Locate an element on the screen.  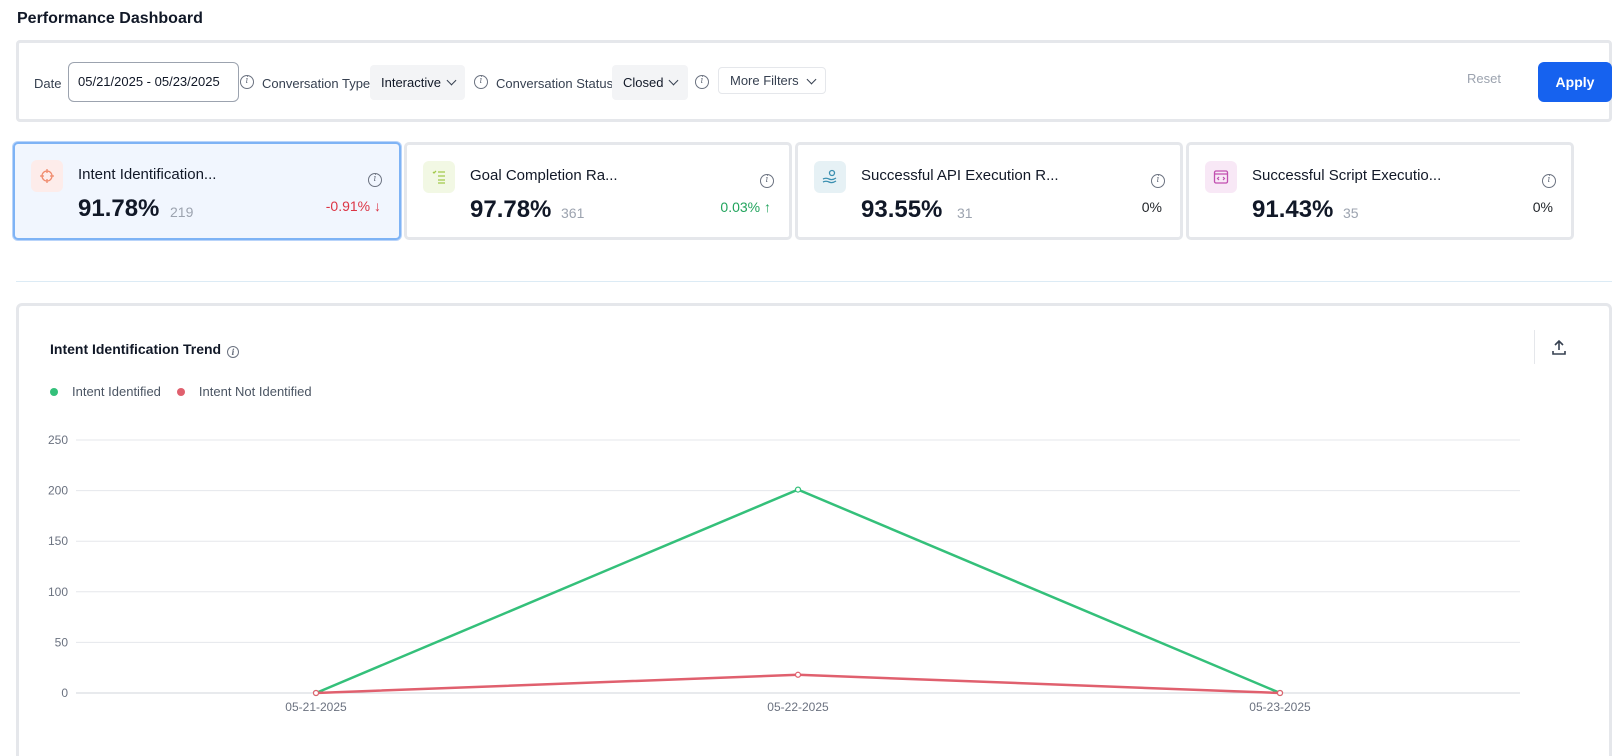
y-tick-label: 100 is located at coordinates (58, 592).